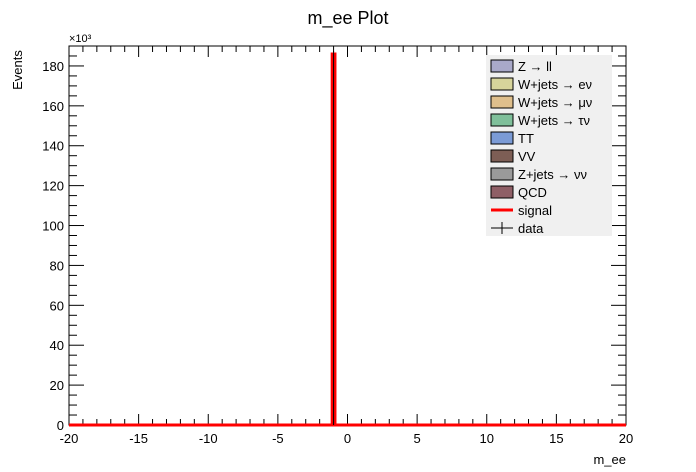 The height and width of the screenshot is (472, 696). I want to click on x-tick-label: 15, so click(556, 438).